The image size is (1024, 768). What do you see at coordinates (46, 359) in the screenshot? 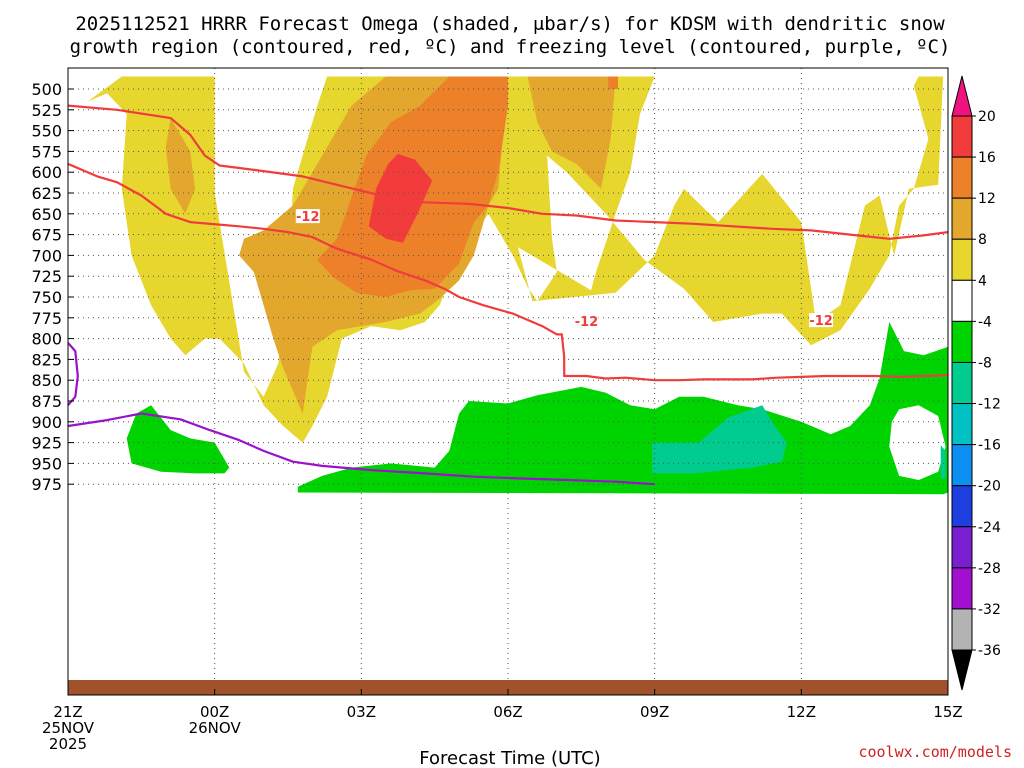
I see `y-tick-label-825: 825` at bounding box center [46, 359].